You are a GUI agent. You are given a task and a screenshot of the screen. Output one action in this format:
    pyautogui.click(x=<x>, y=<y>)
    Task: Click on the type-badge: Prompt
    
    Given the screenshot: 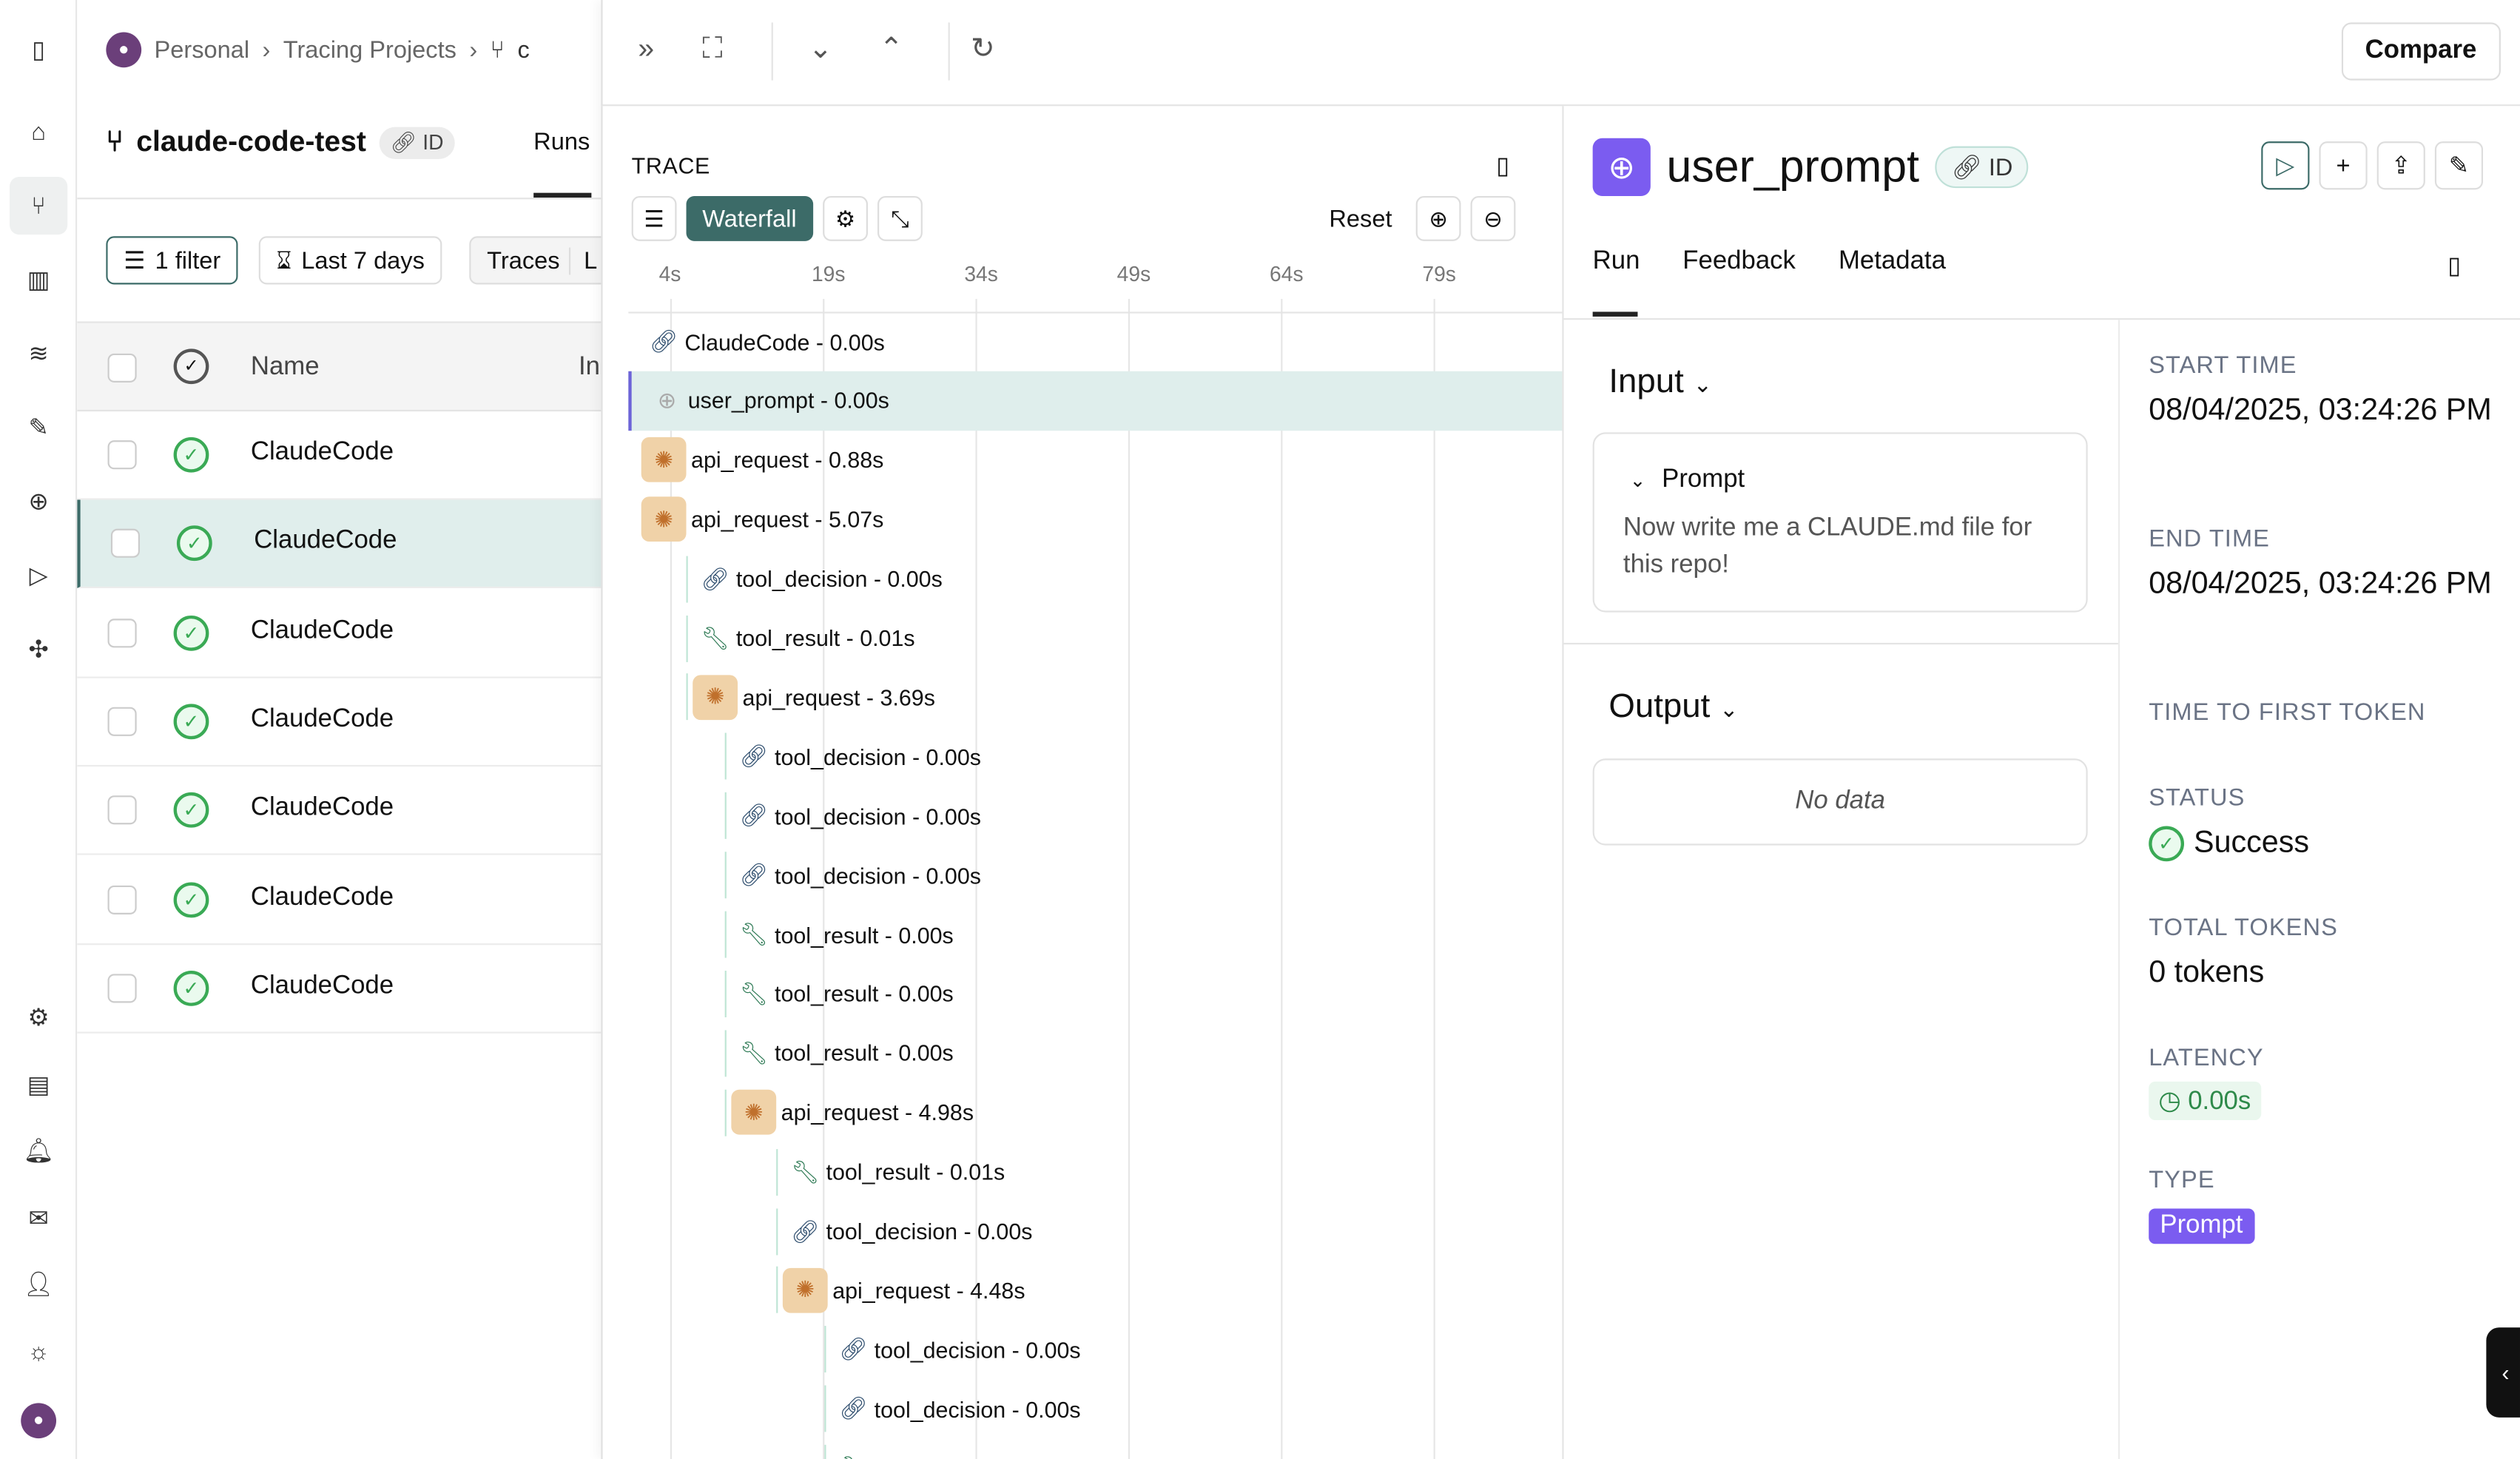 What is the action you would take?
    pyautogui.click(x=2201, y=1226)
    